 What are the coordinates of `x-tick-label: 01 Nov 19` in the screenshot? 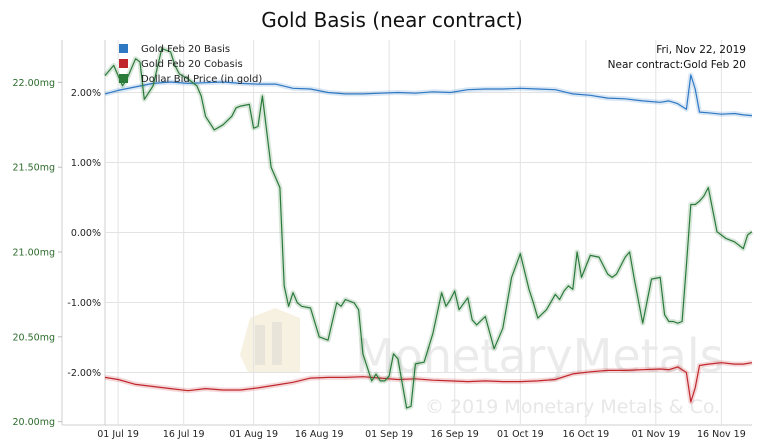 It's located at (655, 434).